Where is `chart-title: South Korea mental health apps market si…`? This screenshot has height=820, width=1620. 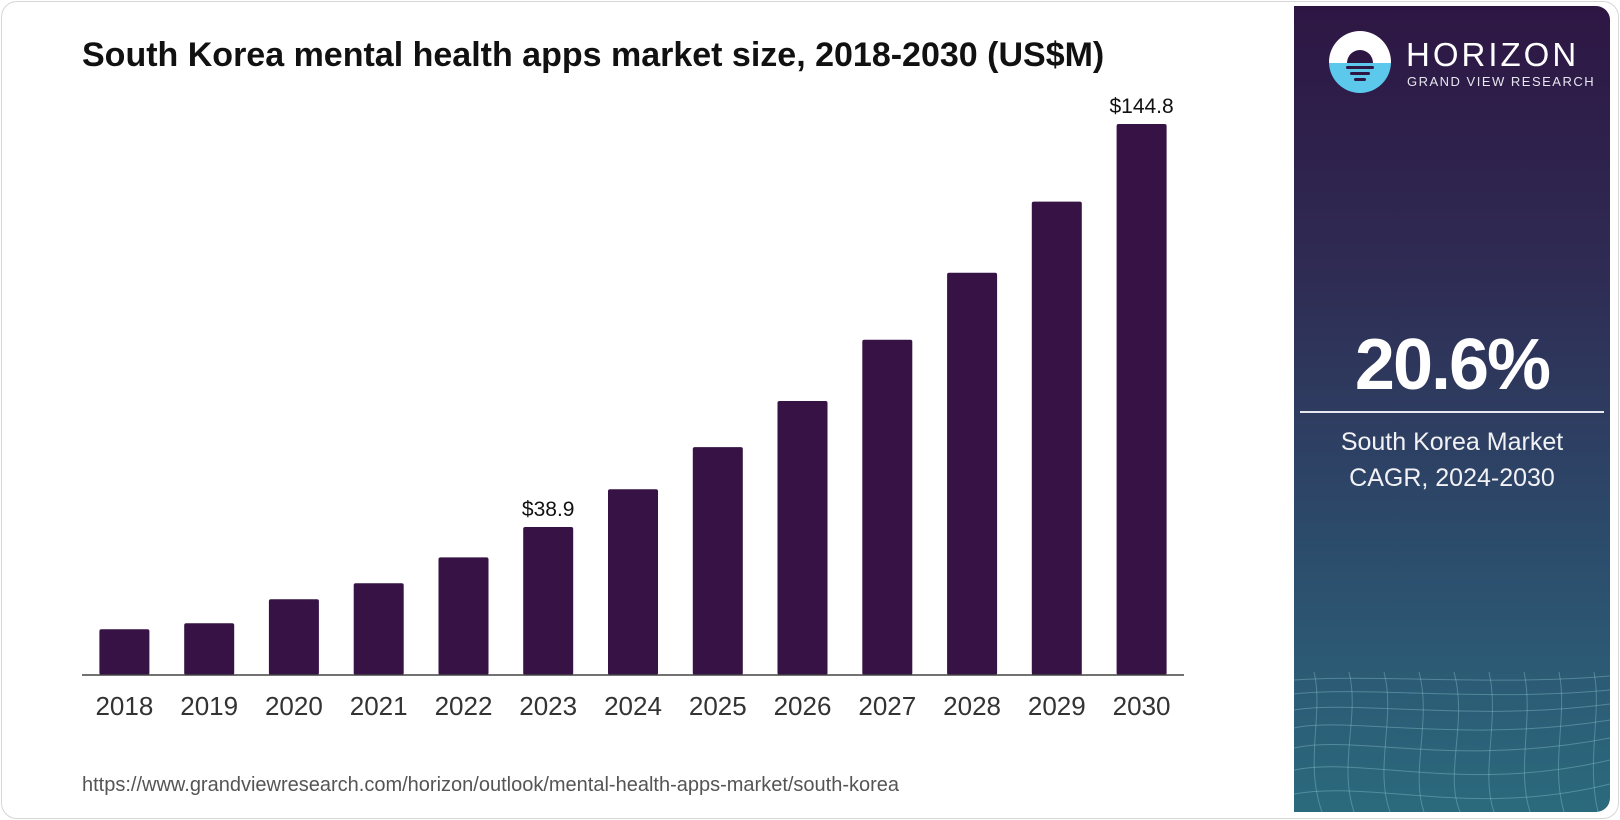 chart-title: South Korea mental health apps market si… is located at coordinates (593, 55).